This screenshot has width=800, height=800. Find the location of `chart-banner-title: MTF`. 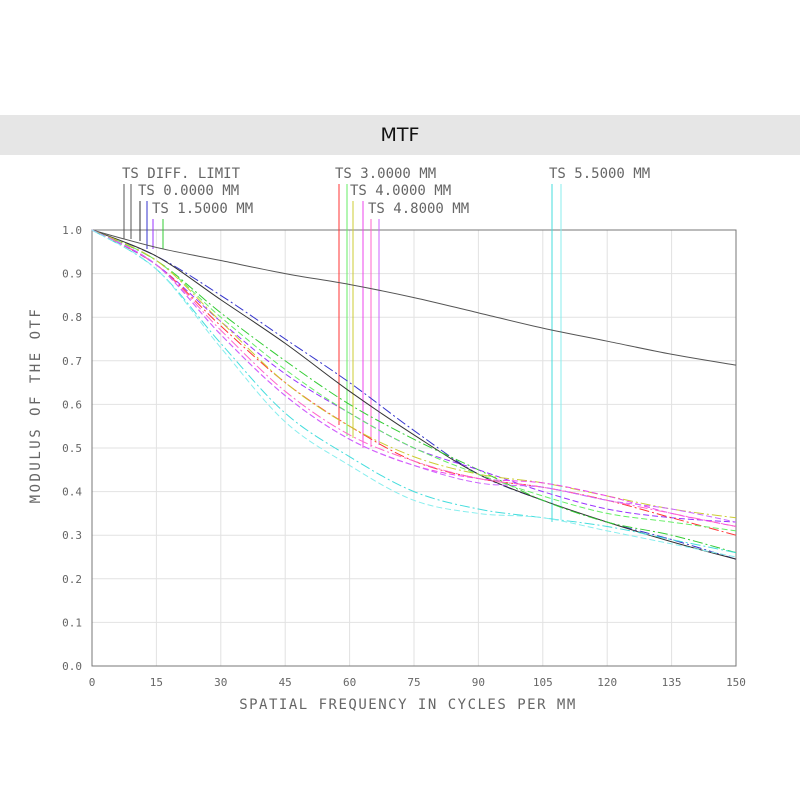

chart-banner-title: MTF is located at coordinates (400, 135).